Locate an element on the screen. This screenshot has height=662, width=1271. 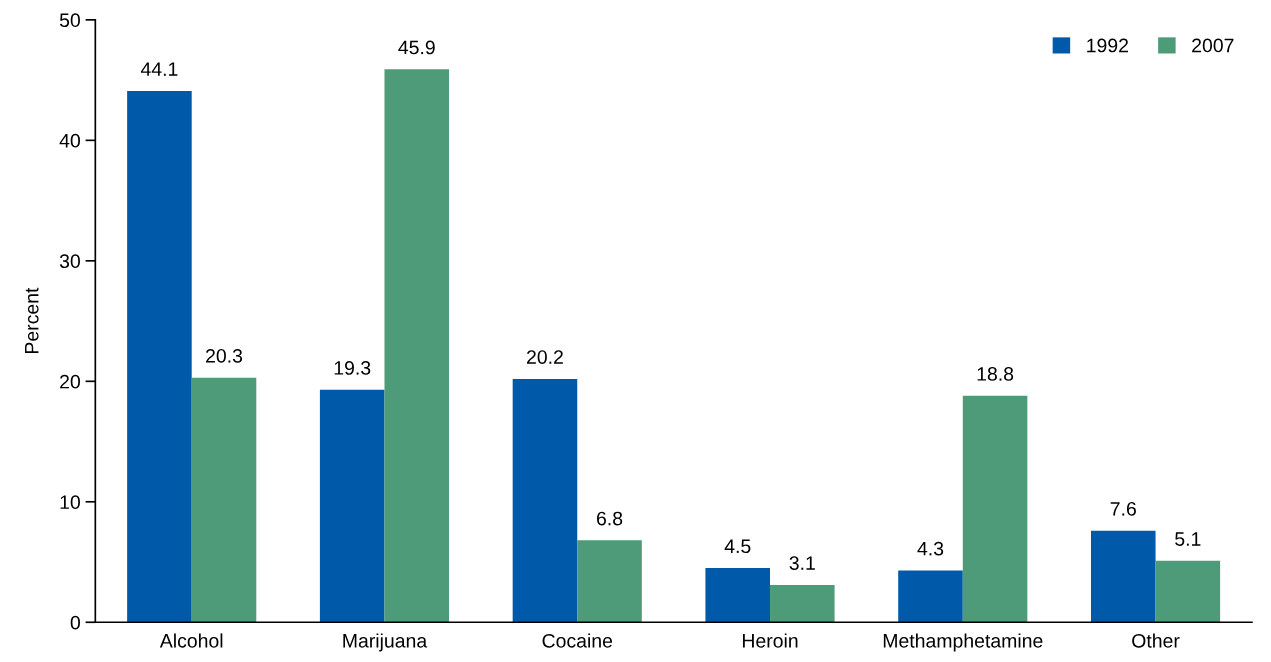
data-label: 6.8 is located at coordinates (610, 518).